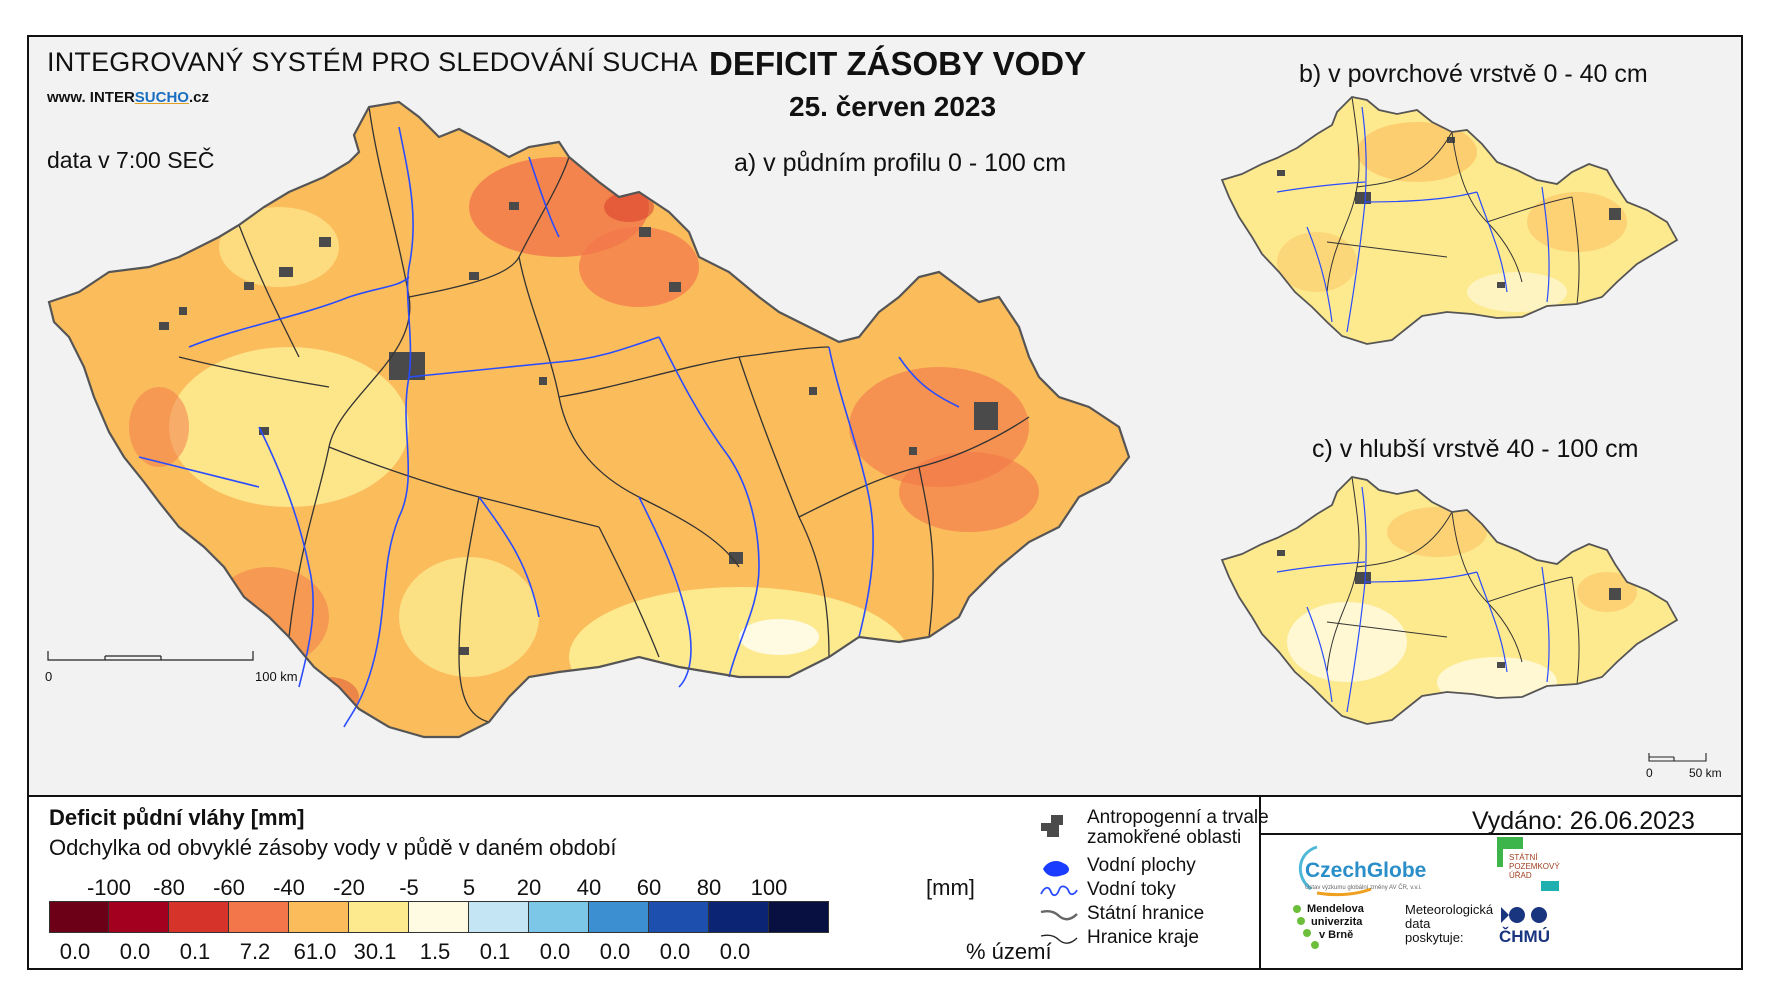 The image size is (1772, 1003). I want to click on scale-main-zero: 0, so click(48, 676).